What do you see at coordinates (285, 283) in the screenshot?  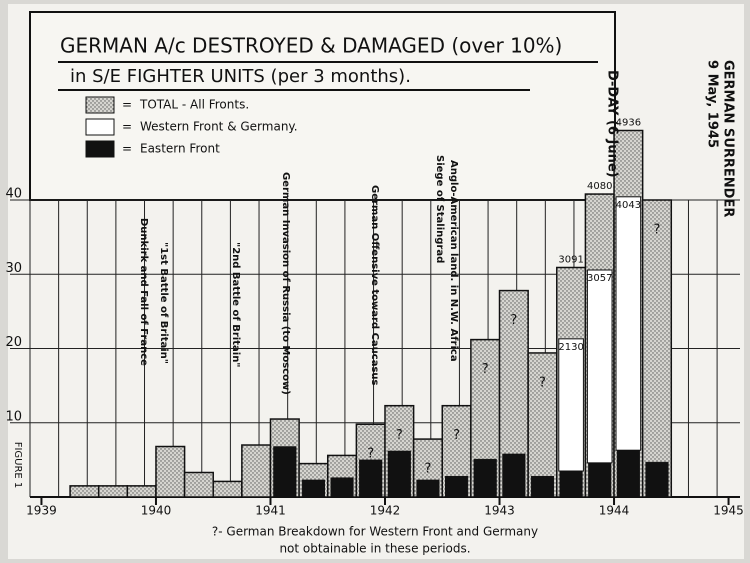 I see `annotation: German Invasion of Russia (to Moscow)` at bounding box center [285, 283].